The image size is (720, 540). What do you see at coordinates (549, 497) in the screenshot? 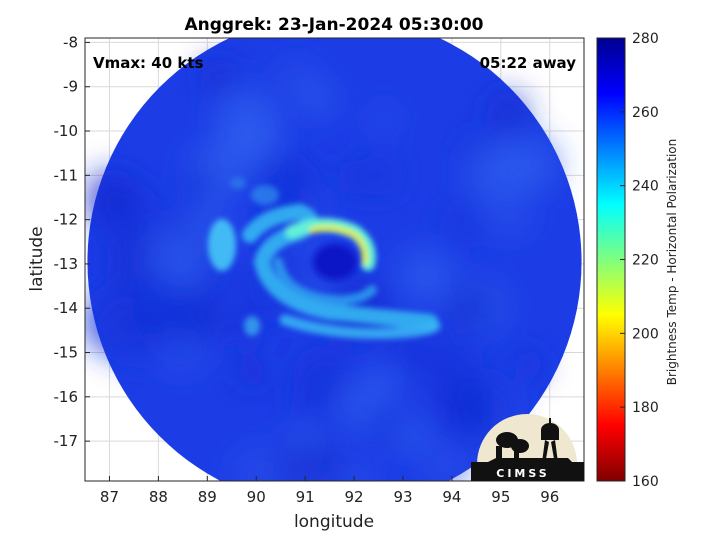
I see `x-tick-label: 96` at bounding box center [549, 497].